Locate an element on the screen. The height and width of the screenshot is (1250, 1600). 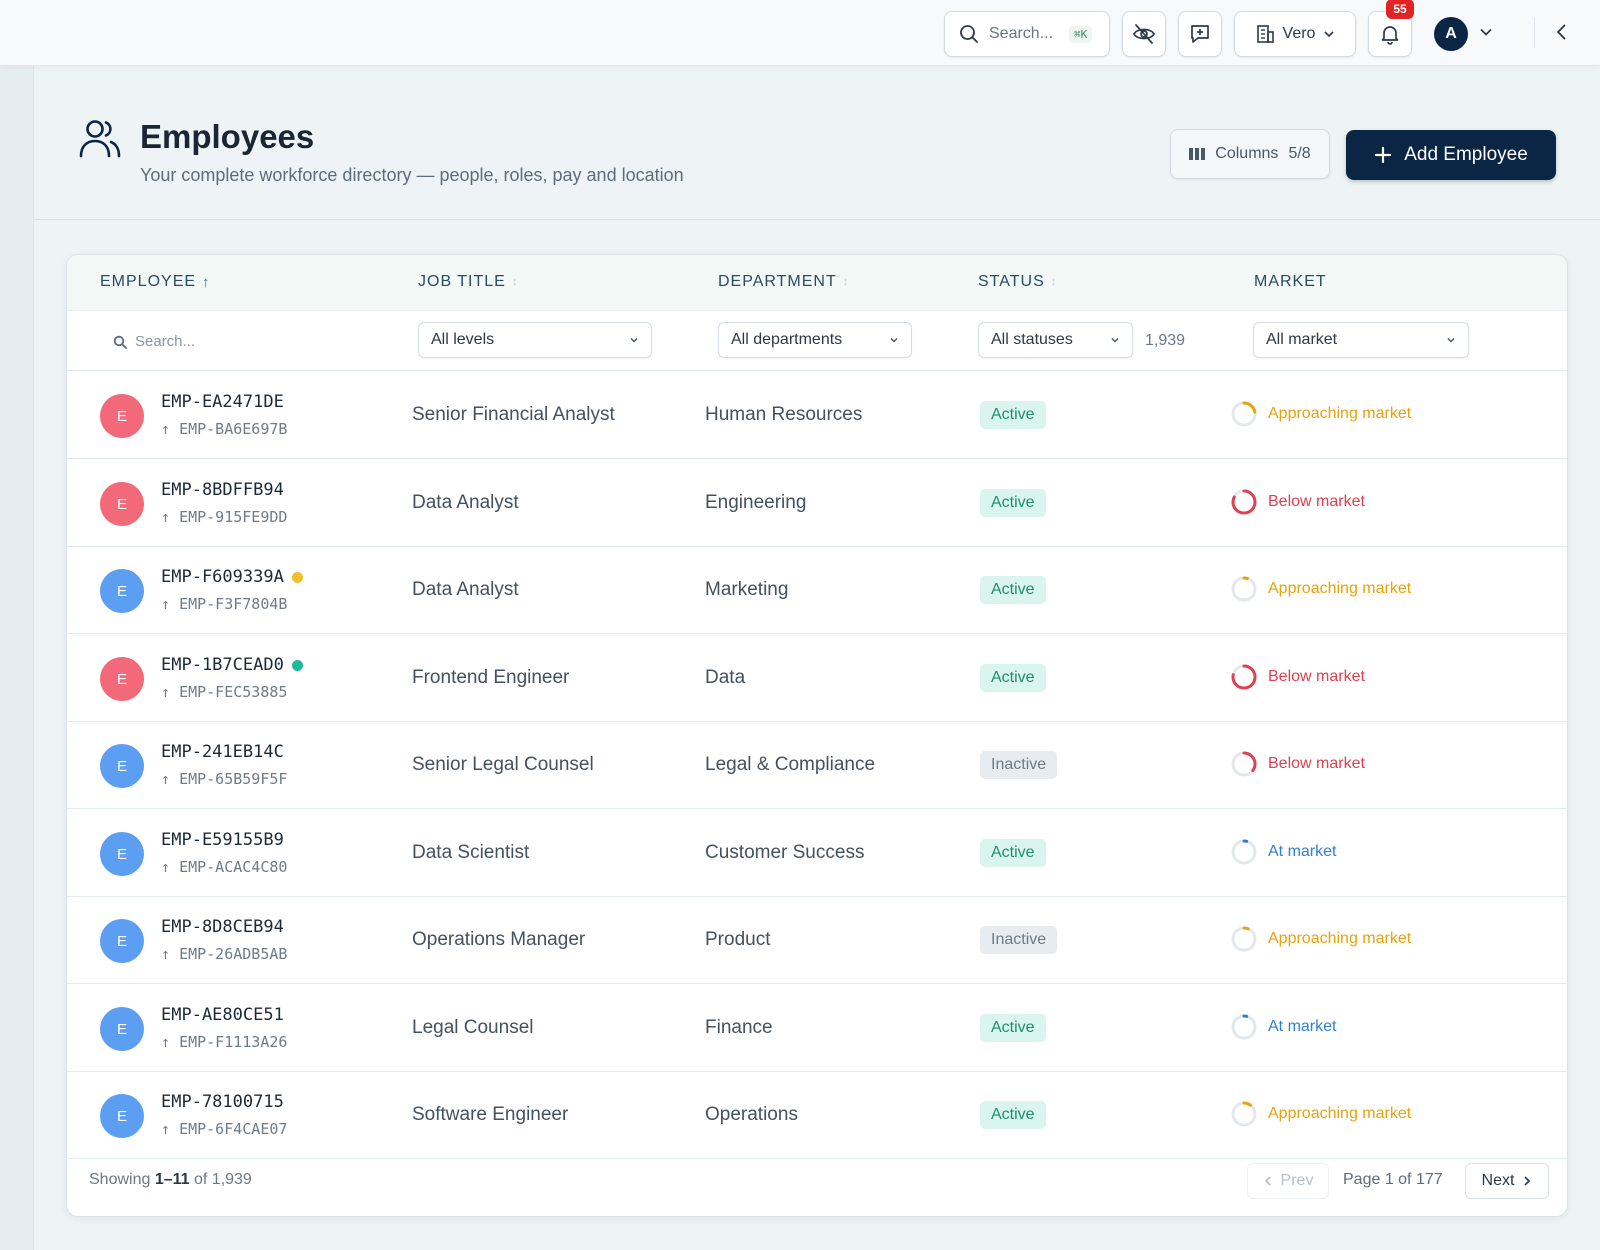
employee-id-text: EMP-EA2471DE is located at coordinates (222, 402).